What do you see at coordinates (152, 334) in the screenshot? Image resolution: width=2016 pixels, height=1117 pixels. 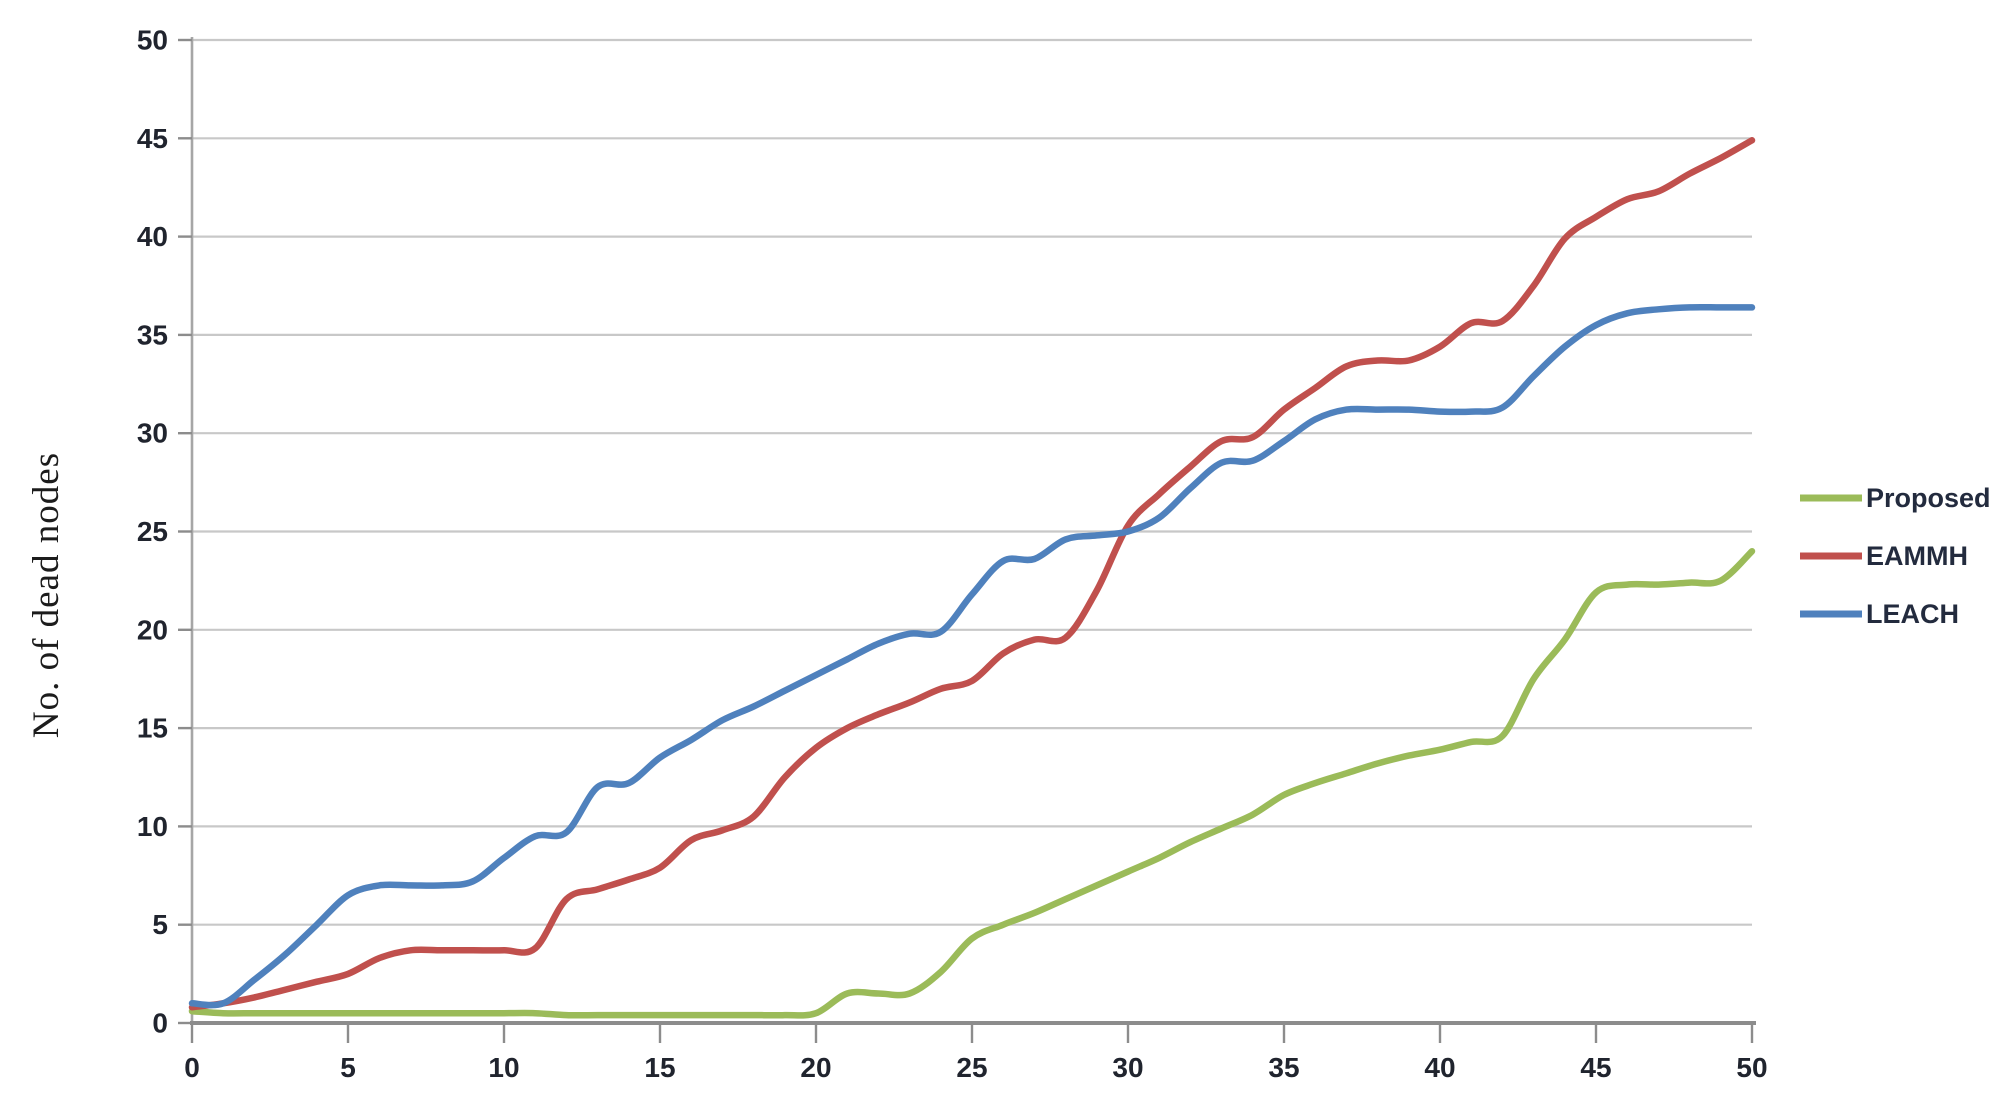 I see `y-tick-label: 35` at bounding box center [152, 334].